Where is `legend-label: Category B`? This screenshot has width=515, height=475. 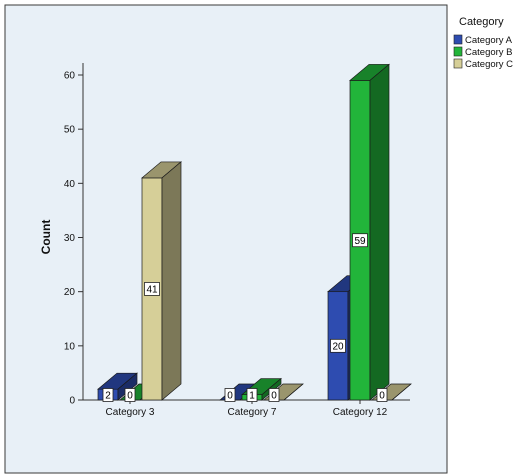 legend-label: Category B is located at coordinates (489, 52).